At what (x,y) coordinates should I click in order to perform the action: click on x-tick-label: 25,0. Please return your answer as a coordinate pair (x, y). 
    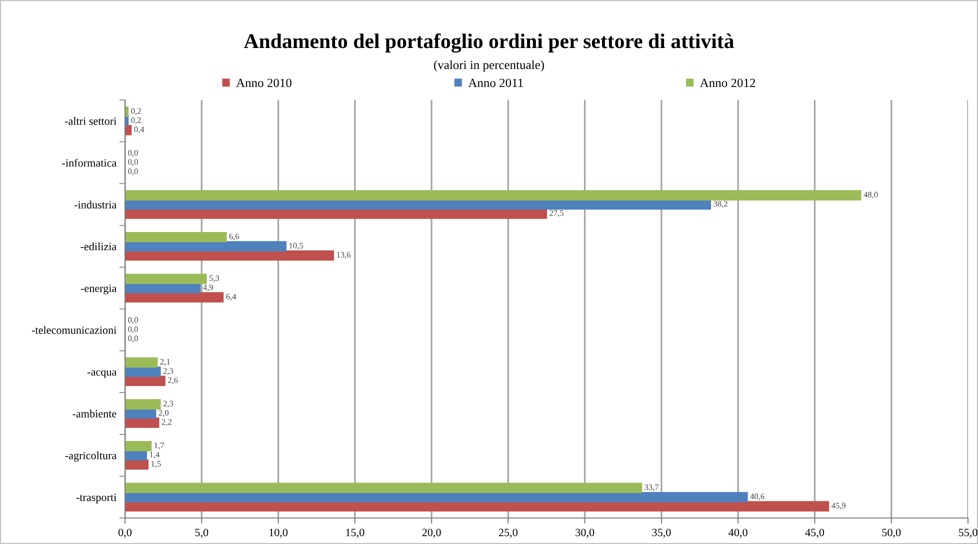
    Looking at the image, I should click on (508, 533).